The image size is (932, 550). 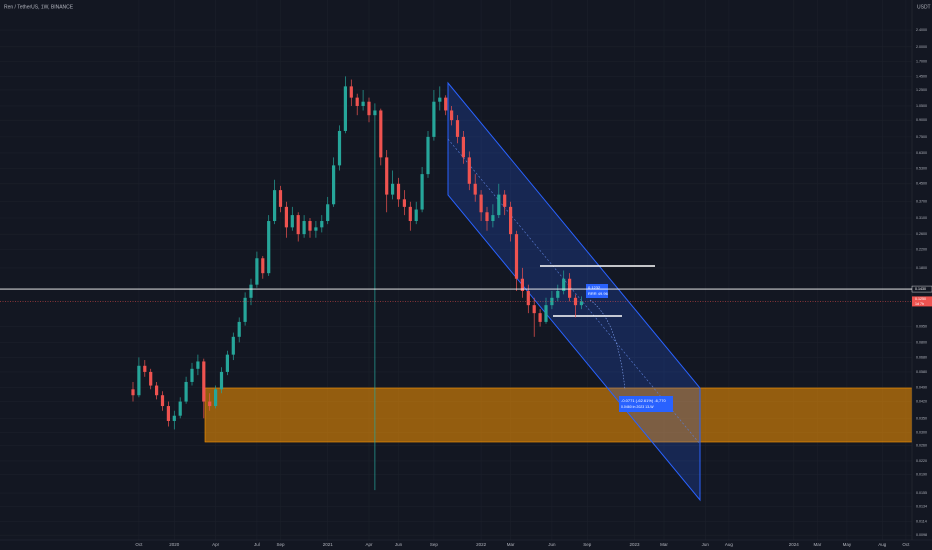 What do you see at coordinates (921, 446) in the screenshot?
I see `y-tick-label: 0.0260` at bounding box center [921, 446].